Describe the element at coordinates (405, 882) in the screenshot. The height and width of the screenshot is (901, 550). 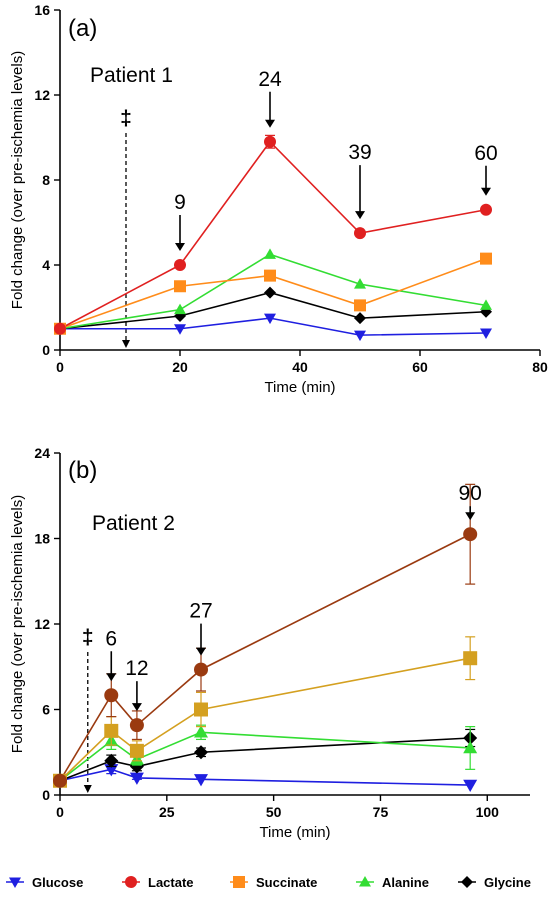
I see `legend-label-alanine: Alanine` at that location.